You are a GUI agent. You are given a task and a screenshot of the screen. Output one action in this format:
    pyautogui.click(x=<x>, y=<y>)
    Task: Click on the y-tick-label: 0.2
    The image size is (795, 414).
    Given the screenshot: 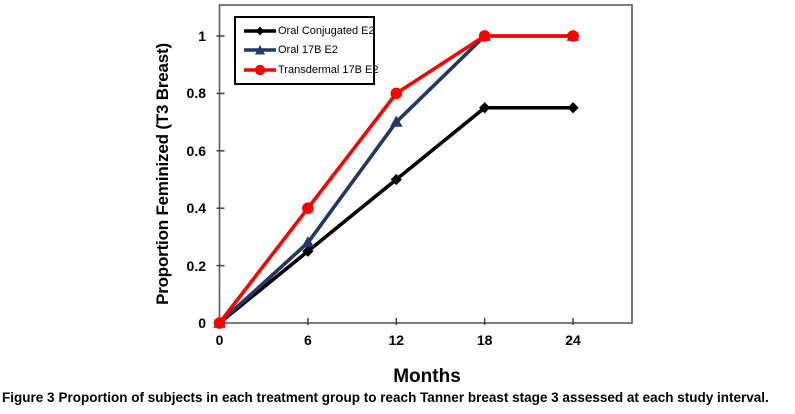 What is the action you would take?
    pyautogui.click(x=196, y=265)
    